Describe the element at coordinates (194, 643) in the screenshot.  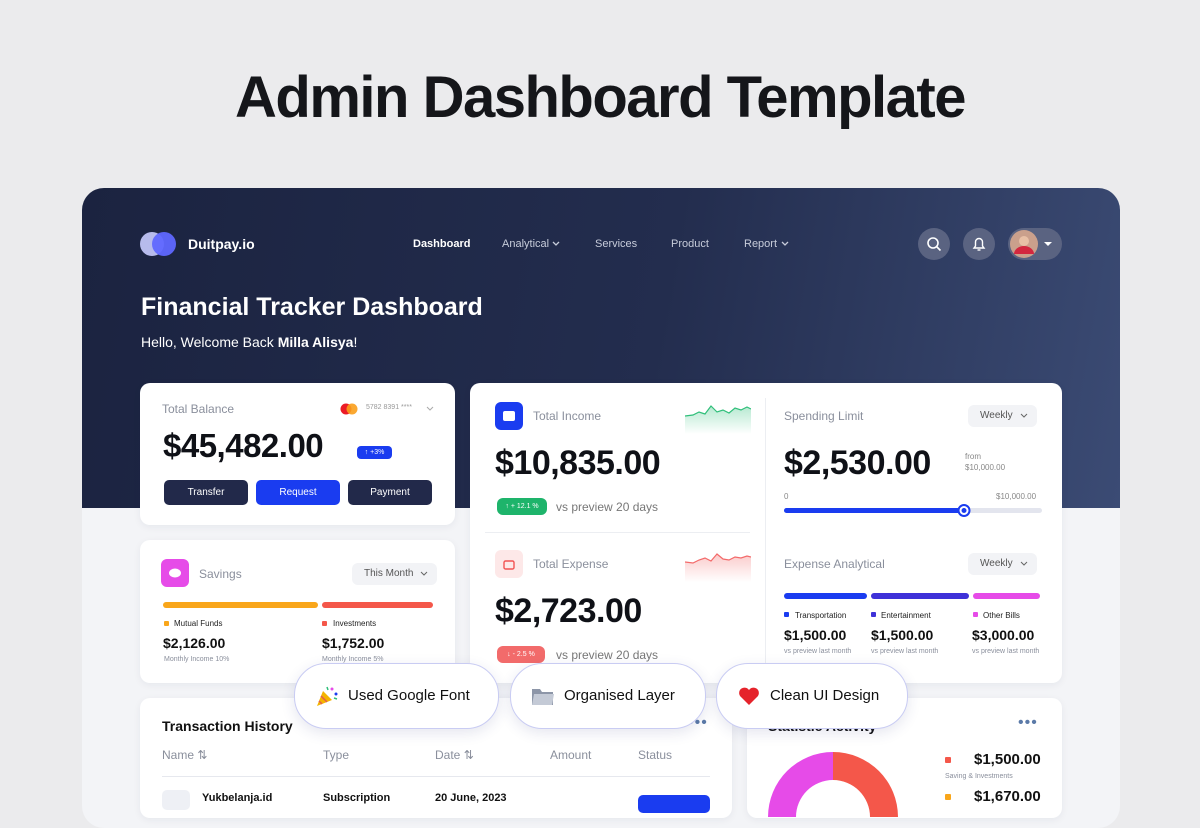
I see `savings-item-amount: $2,126.00` at that location.